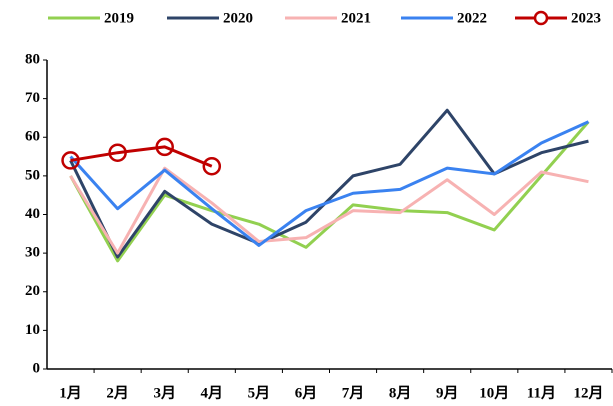 The width and height of the screenshot is (613, 406). What do you see at coordinates (586, 18) in the screenshot?
I see `legend-label: 2023` at bounding box center [586, 18].